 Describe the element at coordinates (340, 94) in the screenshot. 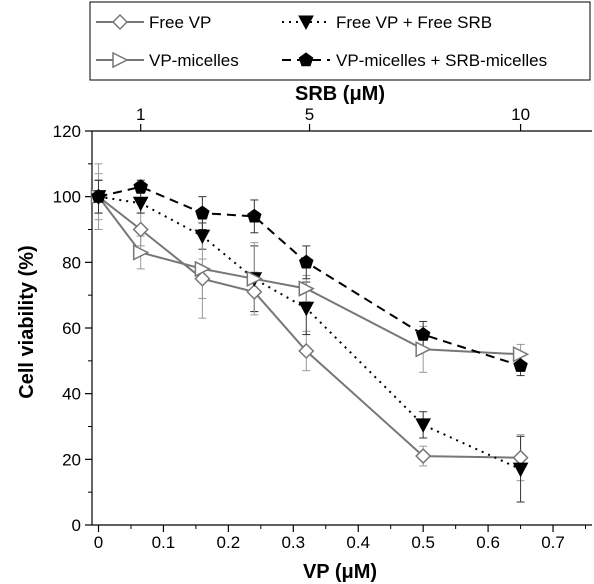

I see `top-axis-title: SRB (μM)` at that location.